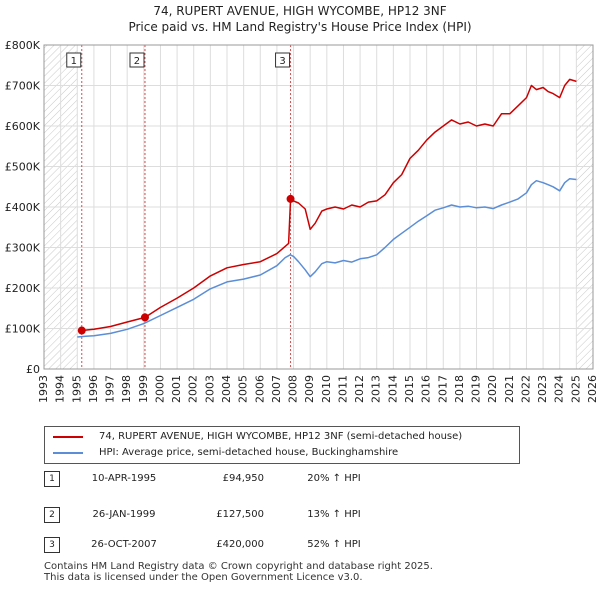 This screenshot has height=590, width=600. Describe the element at coordinates (334, 478) in the screenshot. I see `sale-hpi-change: 20% ↑ HPI` at that location.